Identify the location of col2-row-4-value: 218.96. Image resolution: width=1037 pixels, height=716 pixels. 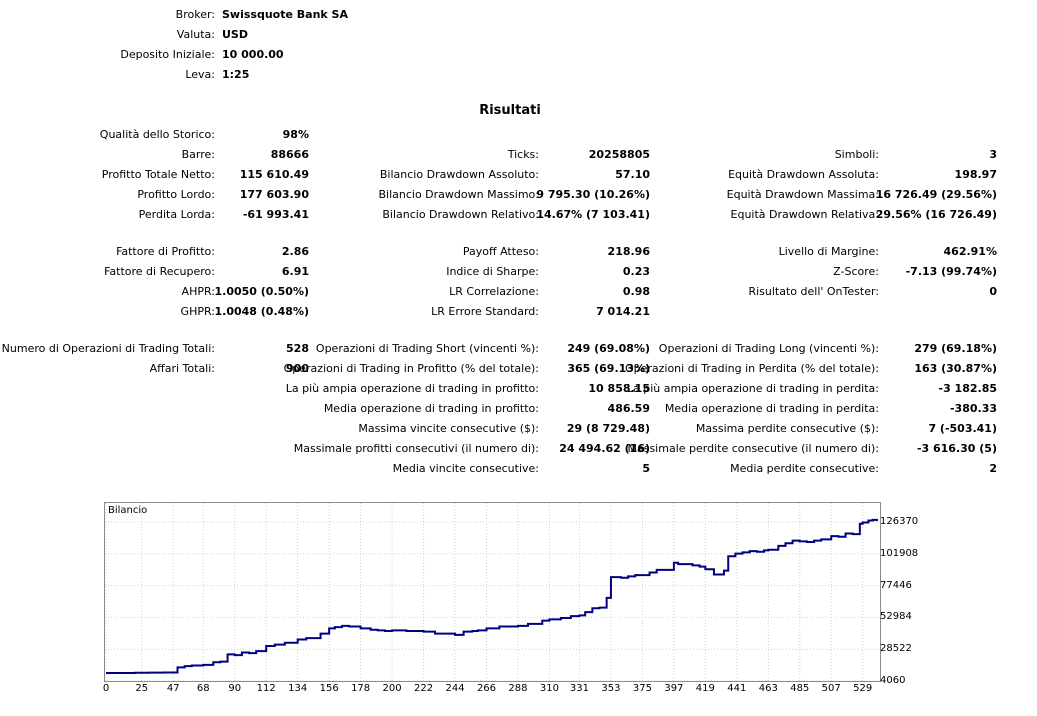
(628, 251).